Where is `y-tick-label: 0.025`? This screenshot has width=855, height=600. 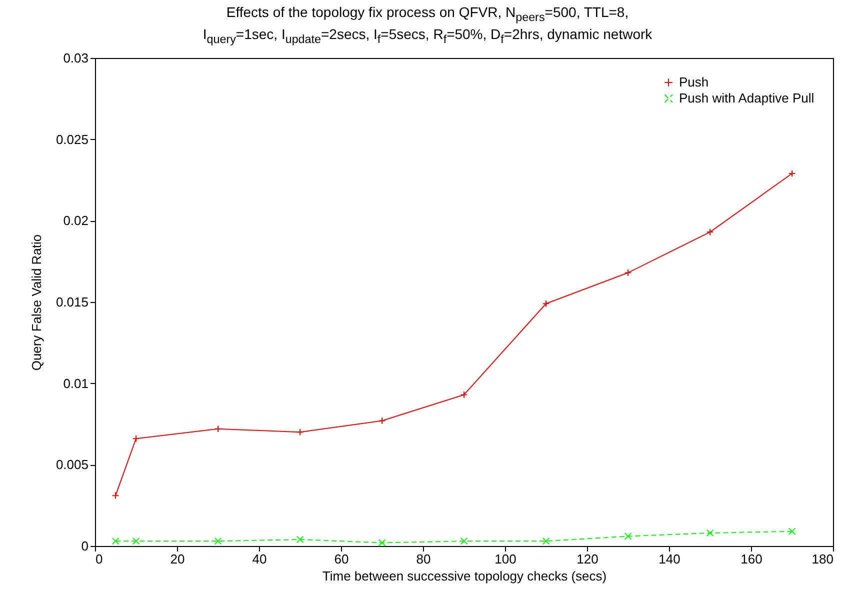
y-tick-label: 0.025 is located at coordinates (72, 139).